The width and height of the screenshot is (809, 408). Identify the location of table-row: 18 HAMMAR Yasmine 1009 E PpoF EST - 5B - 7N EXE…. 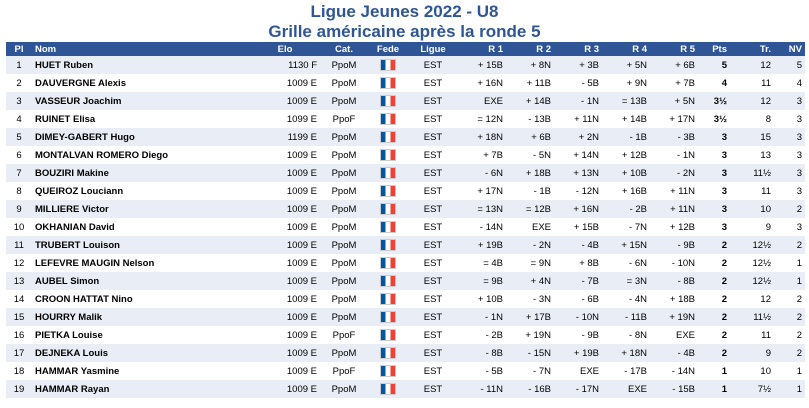
(405, 371).